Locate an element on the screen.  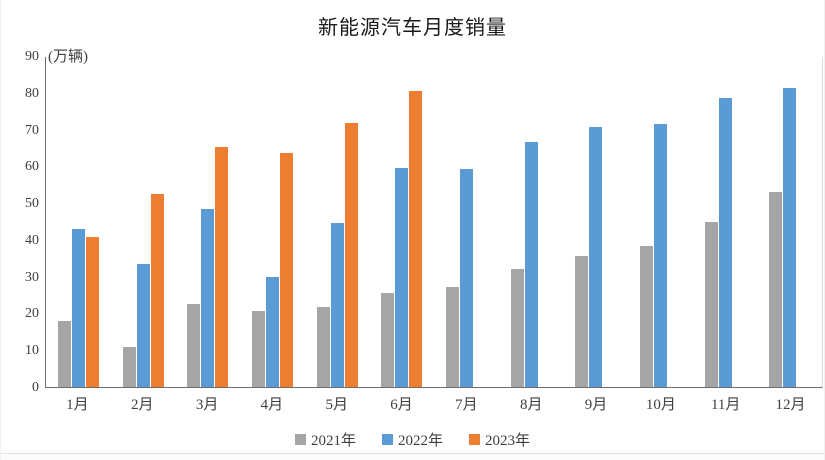
x-tick-label-m4: 4月 is located at coordinates (272, 405).